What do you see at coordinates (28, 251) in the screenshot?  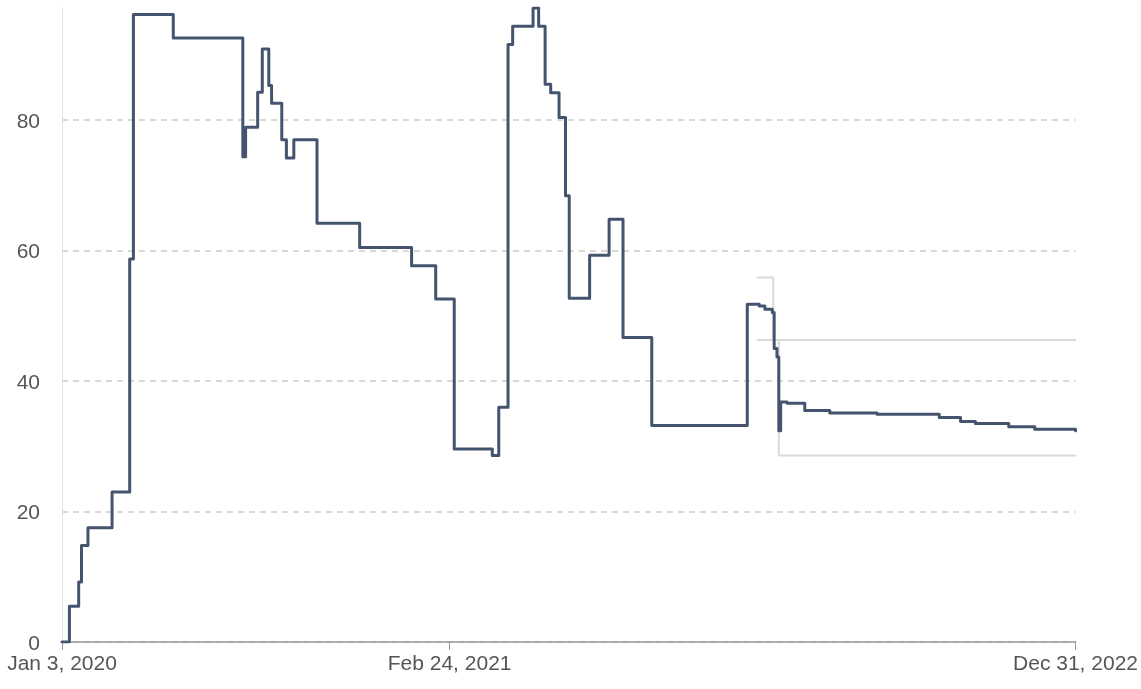 I see `y-tick-label: 60` at bounding box center [28, 251].